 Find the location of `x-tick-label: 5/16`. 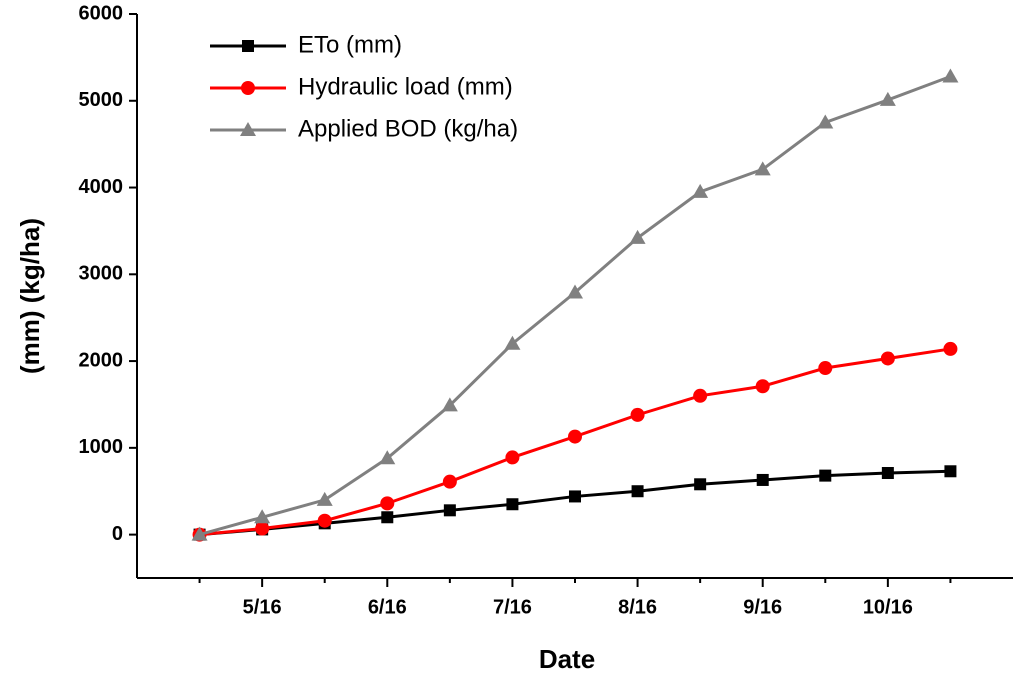

x-tick-label: 5/16 is located at coordinates (262, 607).